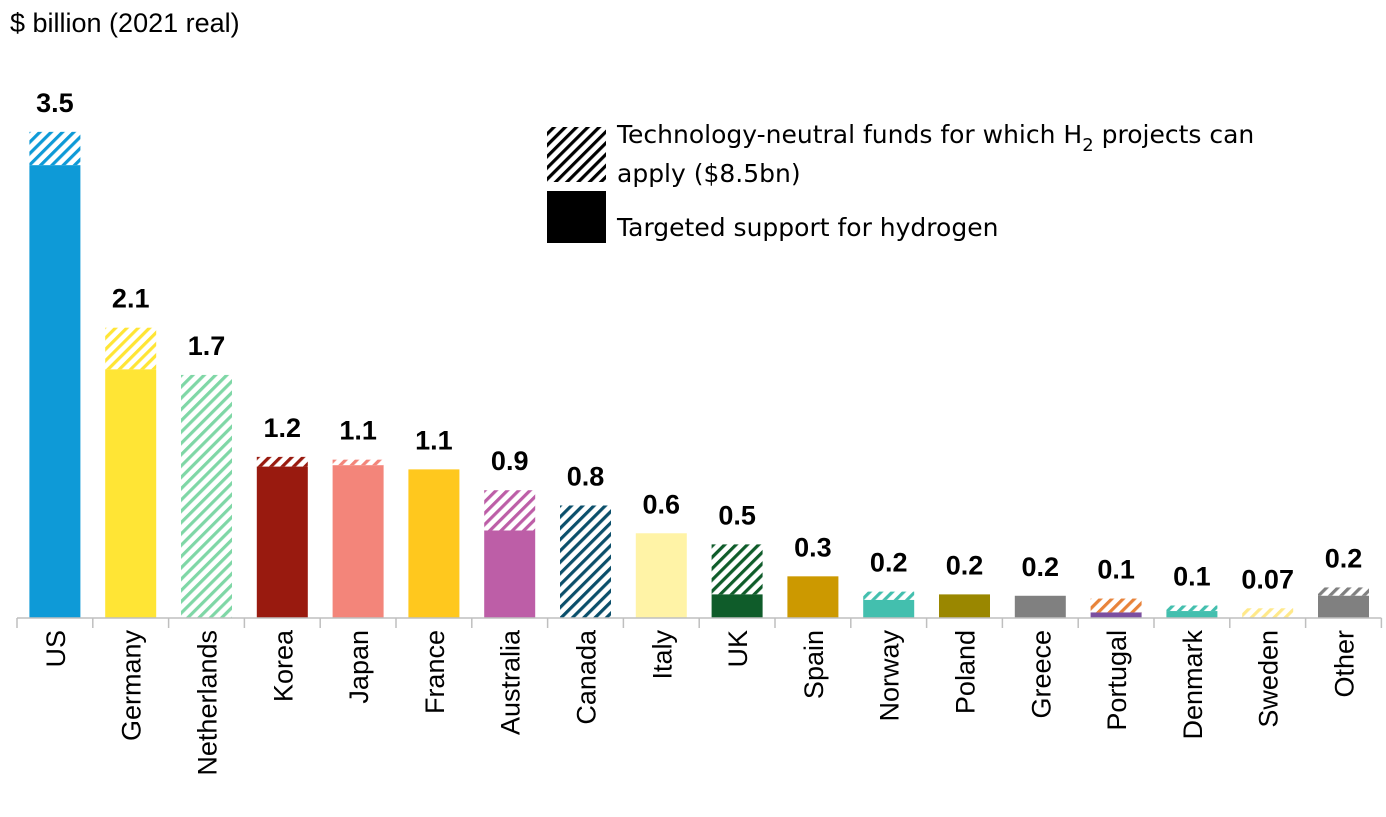 Image resolution: width=1386 pixels, height=817 pixels. I want to click on bar-targeted-poland, so click(964, 606).